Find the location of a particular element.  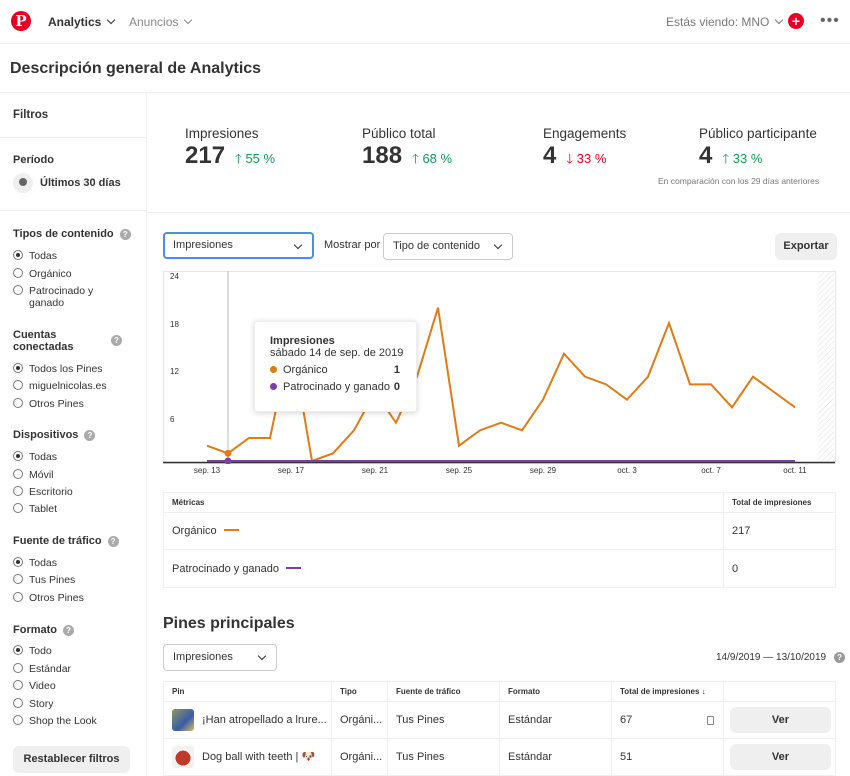

export-button: Exportar is located at coordinates (806, 246).